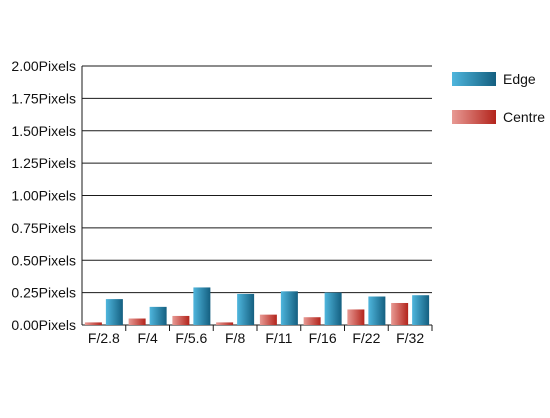  I want to click on bar-centre-F4, so click(137, 321).